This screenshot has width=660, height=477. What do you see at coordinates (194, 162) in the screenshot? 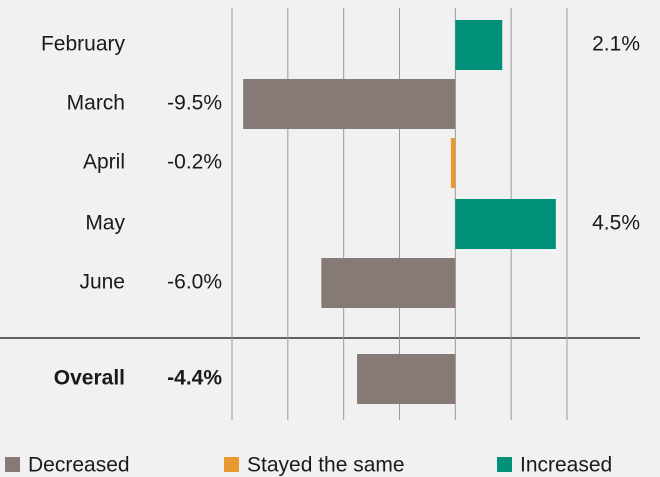
I see `value-label: -0.2%` at bounding box center [194, 162].